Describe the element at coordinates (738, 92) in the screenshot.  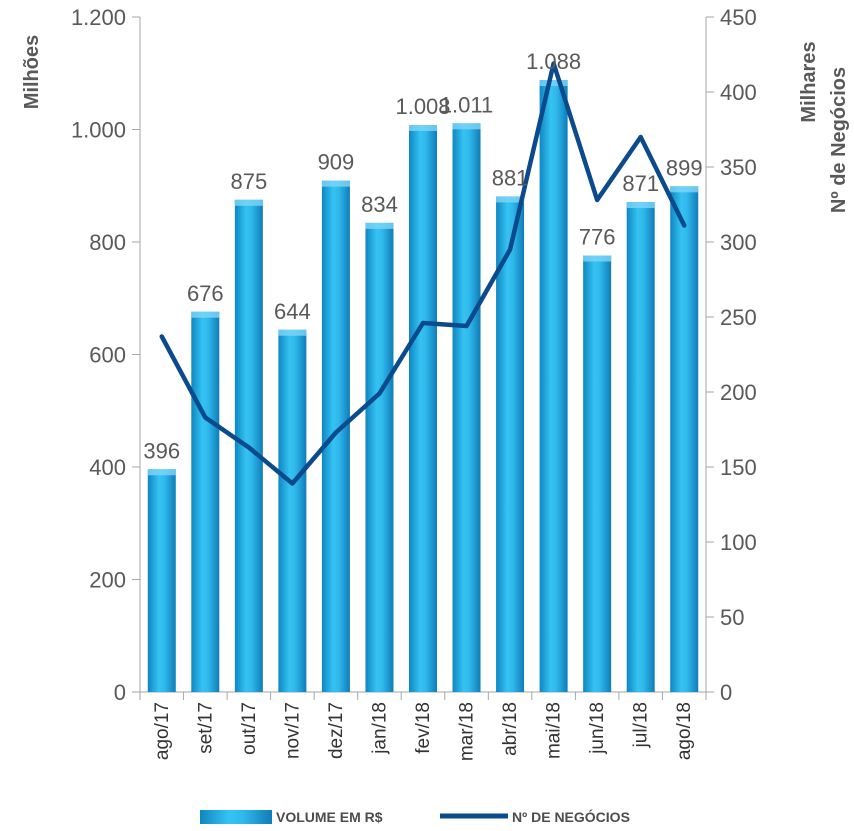
I see `y-right-tick-label: 400` at that location.